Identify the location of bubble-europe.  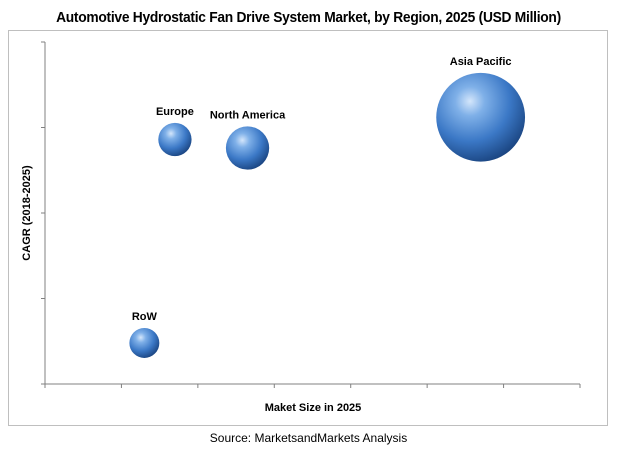
(175, 139).